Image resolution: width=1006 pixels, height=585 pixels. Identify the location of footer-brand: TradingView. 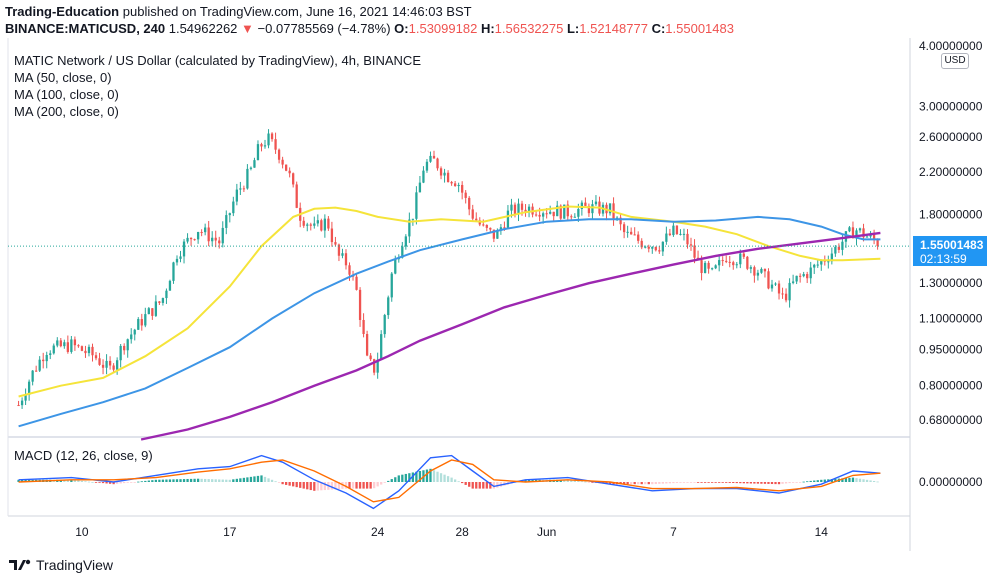
(60, 565).